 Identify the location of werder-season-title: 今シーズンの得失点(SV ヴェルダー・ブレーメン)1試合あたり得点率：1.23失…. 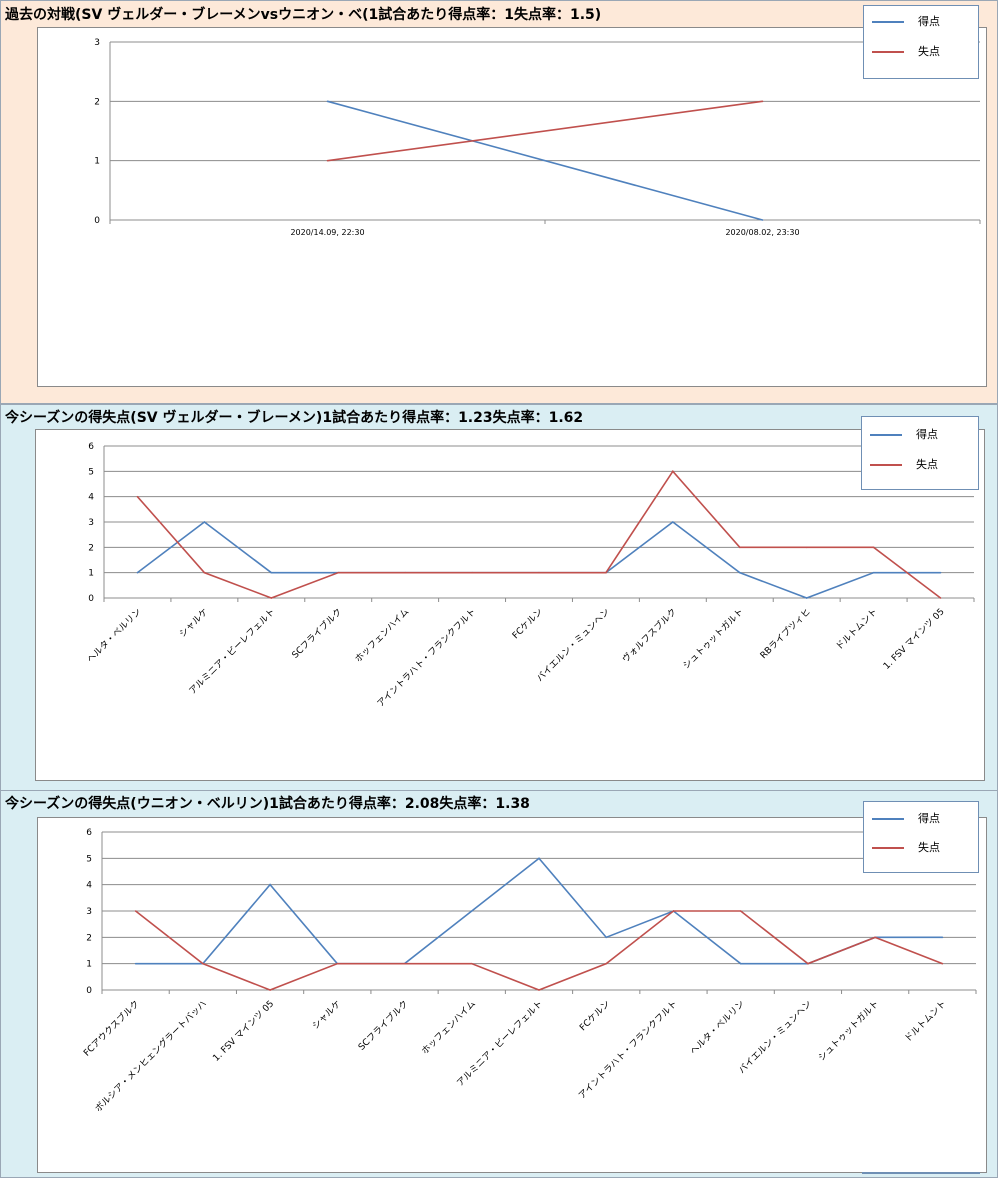
(294, 418).